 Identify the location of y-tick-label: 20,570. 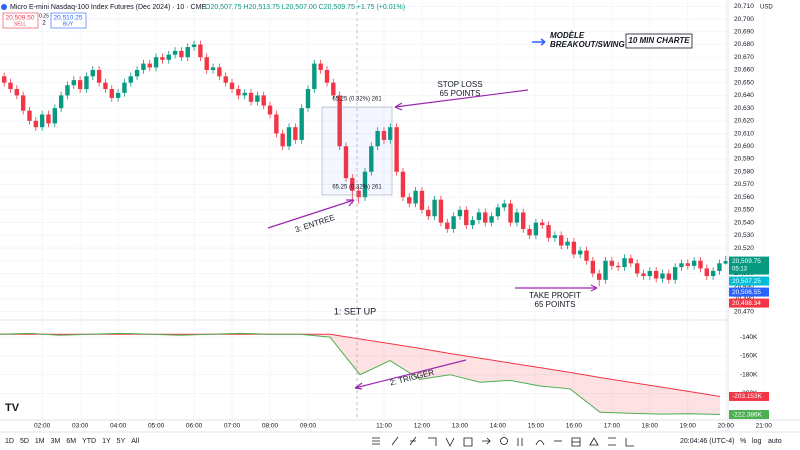
(744, 184).